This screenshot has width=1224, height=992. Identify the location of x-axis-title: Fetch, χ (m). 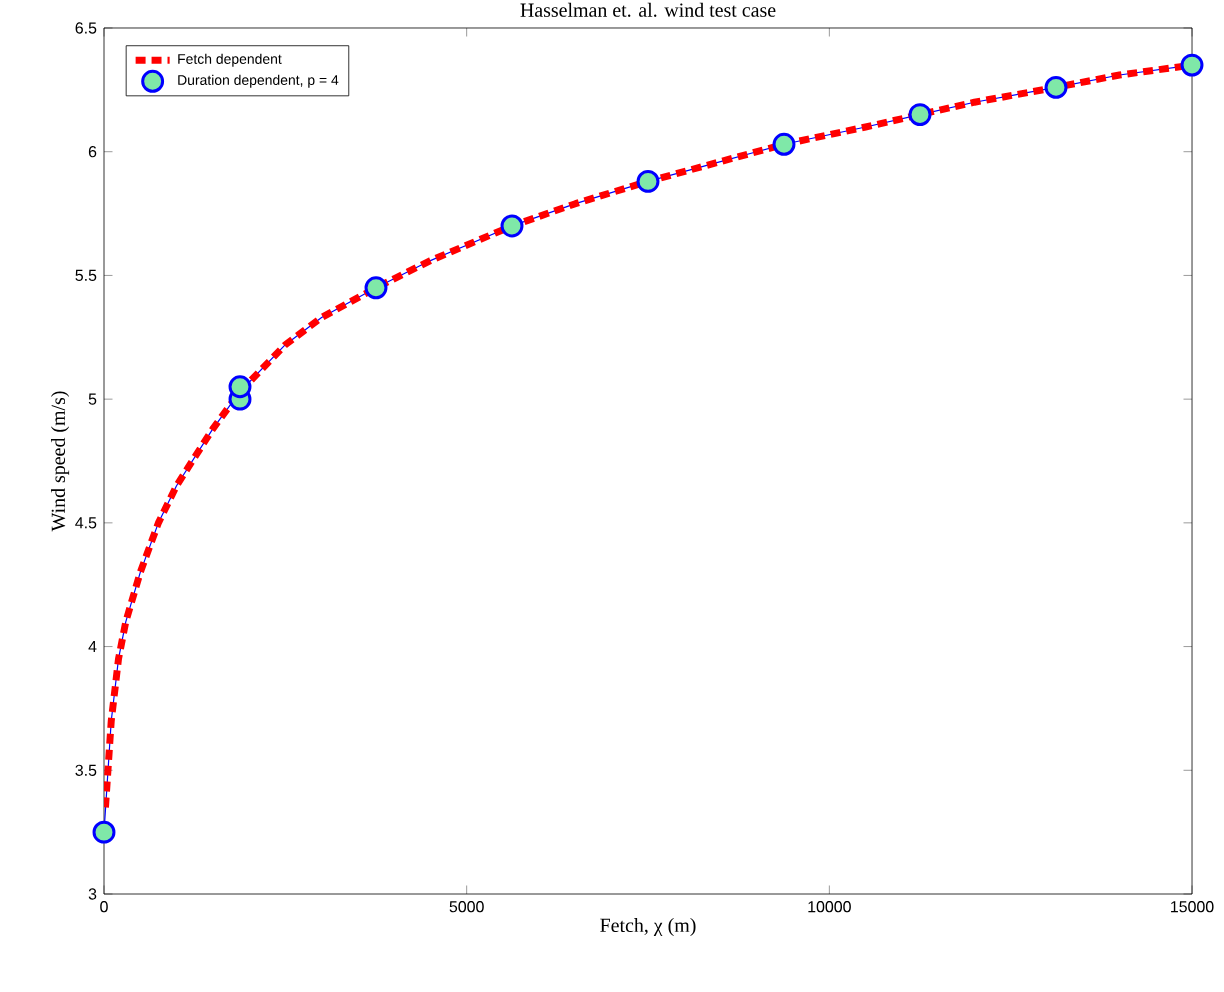
(648, 927).